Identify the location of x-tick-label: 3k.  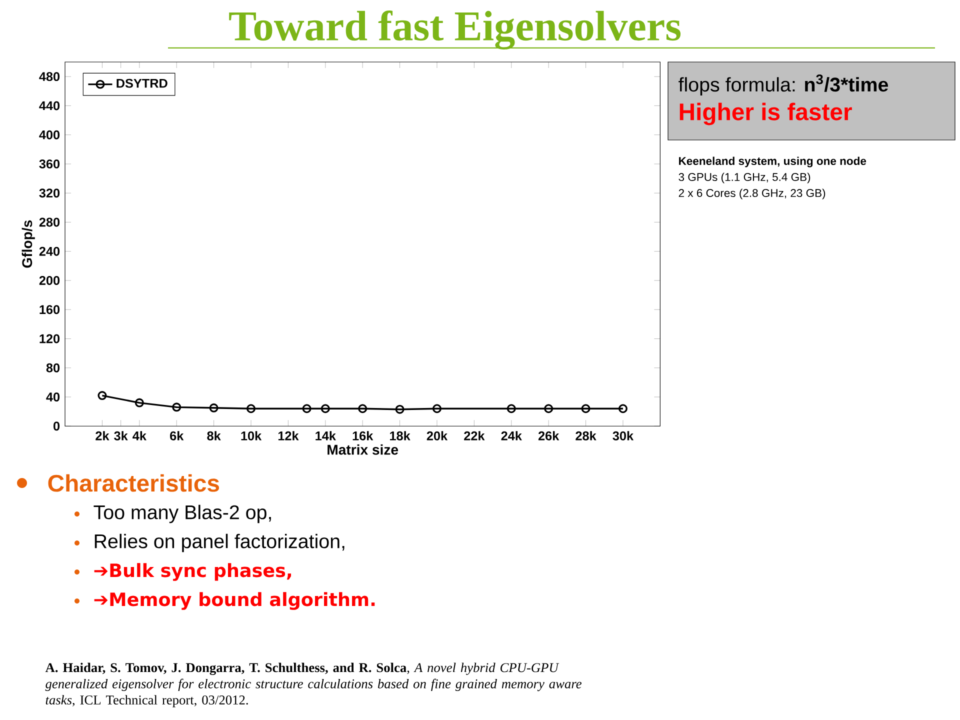
(121, 435).